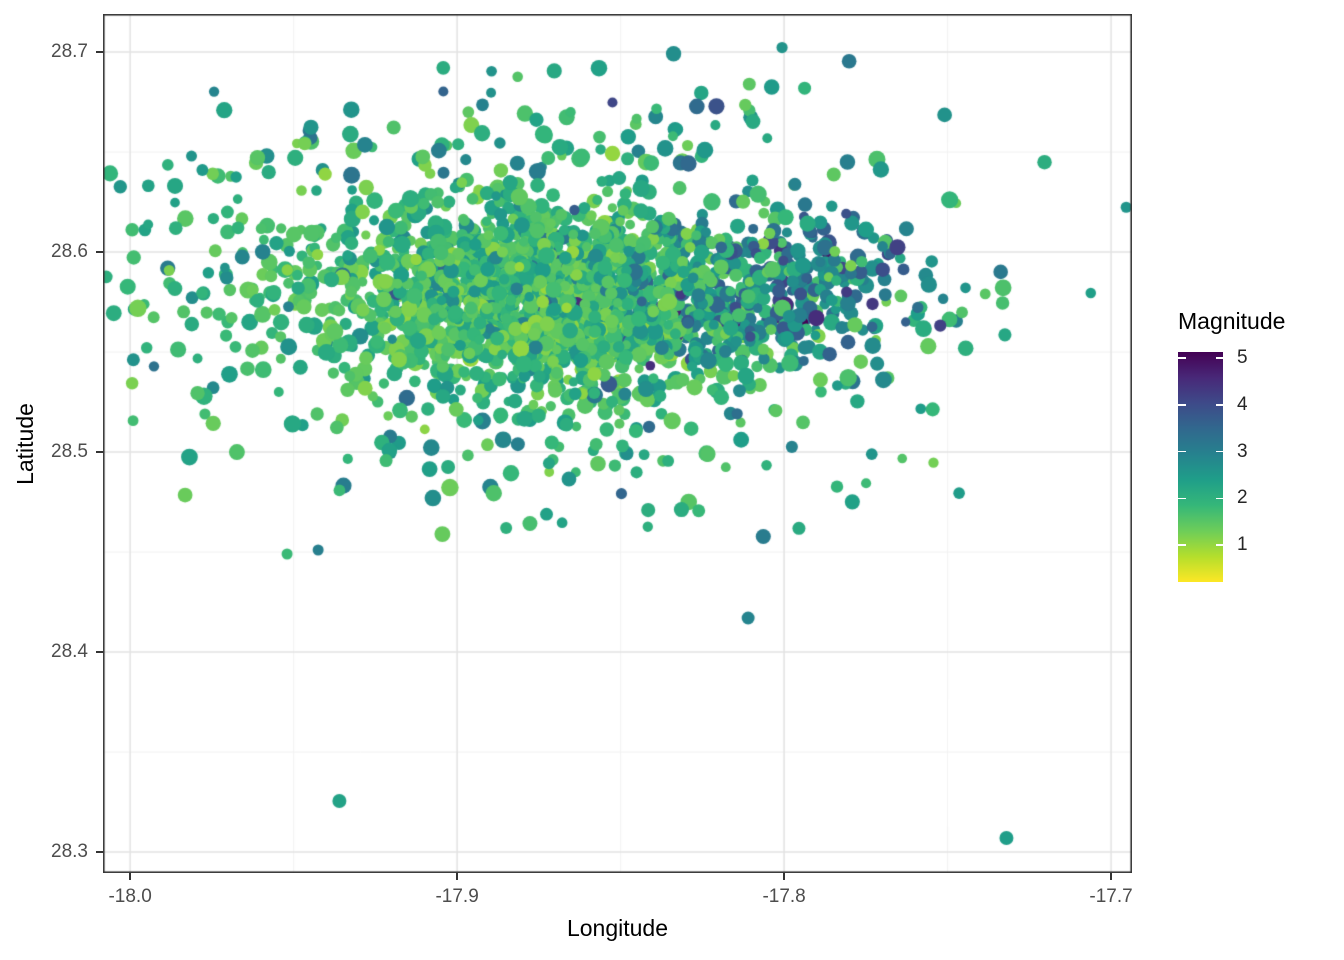 This screenshot has height=960, width=1344. What do you see at coordinates (1242, 498) in the screenshot?
I see `legend-tick-label: 2` at bounding box center [1242, 498].